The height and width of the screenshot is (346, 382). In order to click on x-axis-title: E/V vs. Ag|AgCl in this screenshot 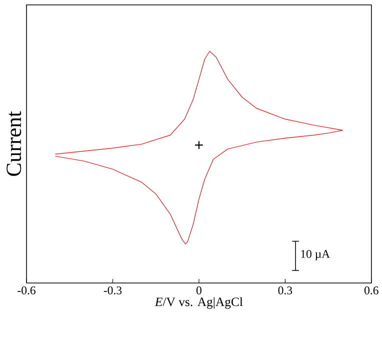, I will do `click(198, 303)`.